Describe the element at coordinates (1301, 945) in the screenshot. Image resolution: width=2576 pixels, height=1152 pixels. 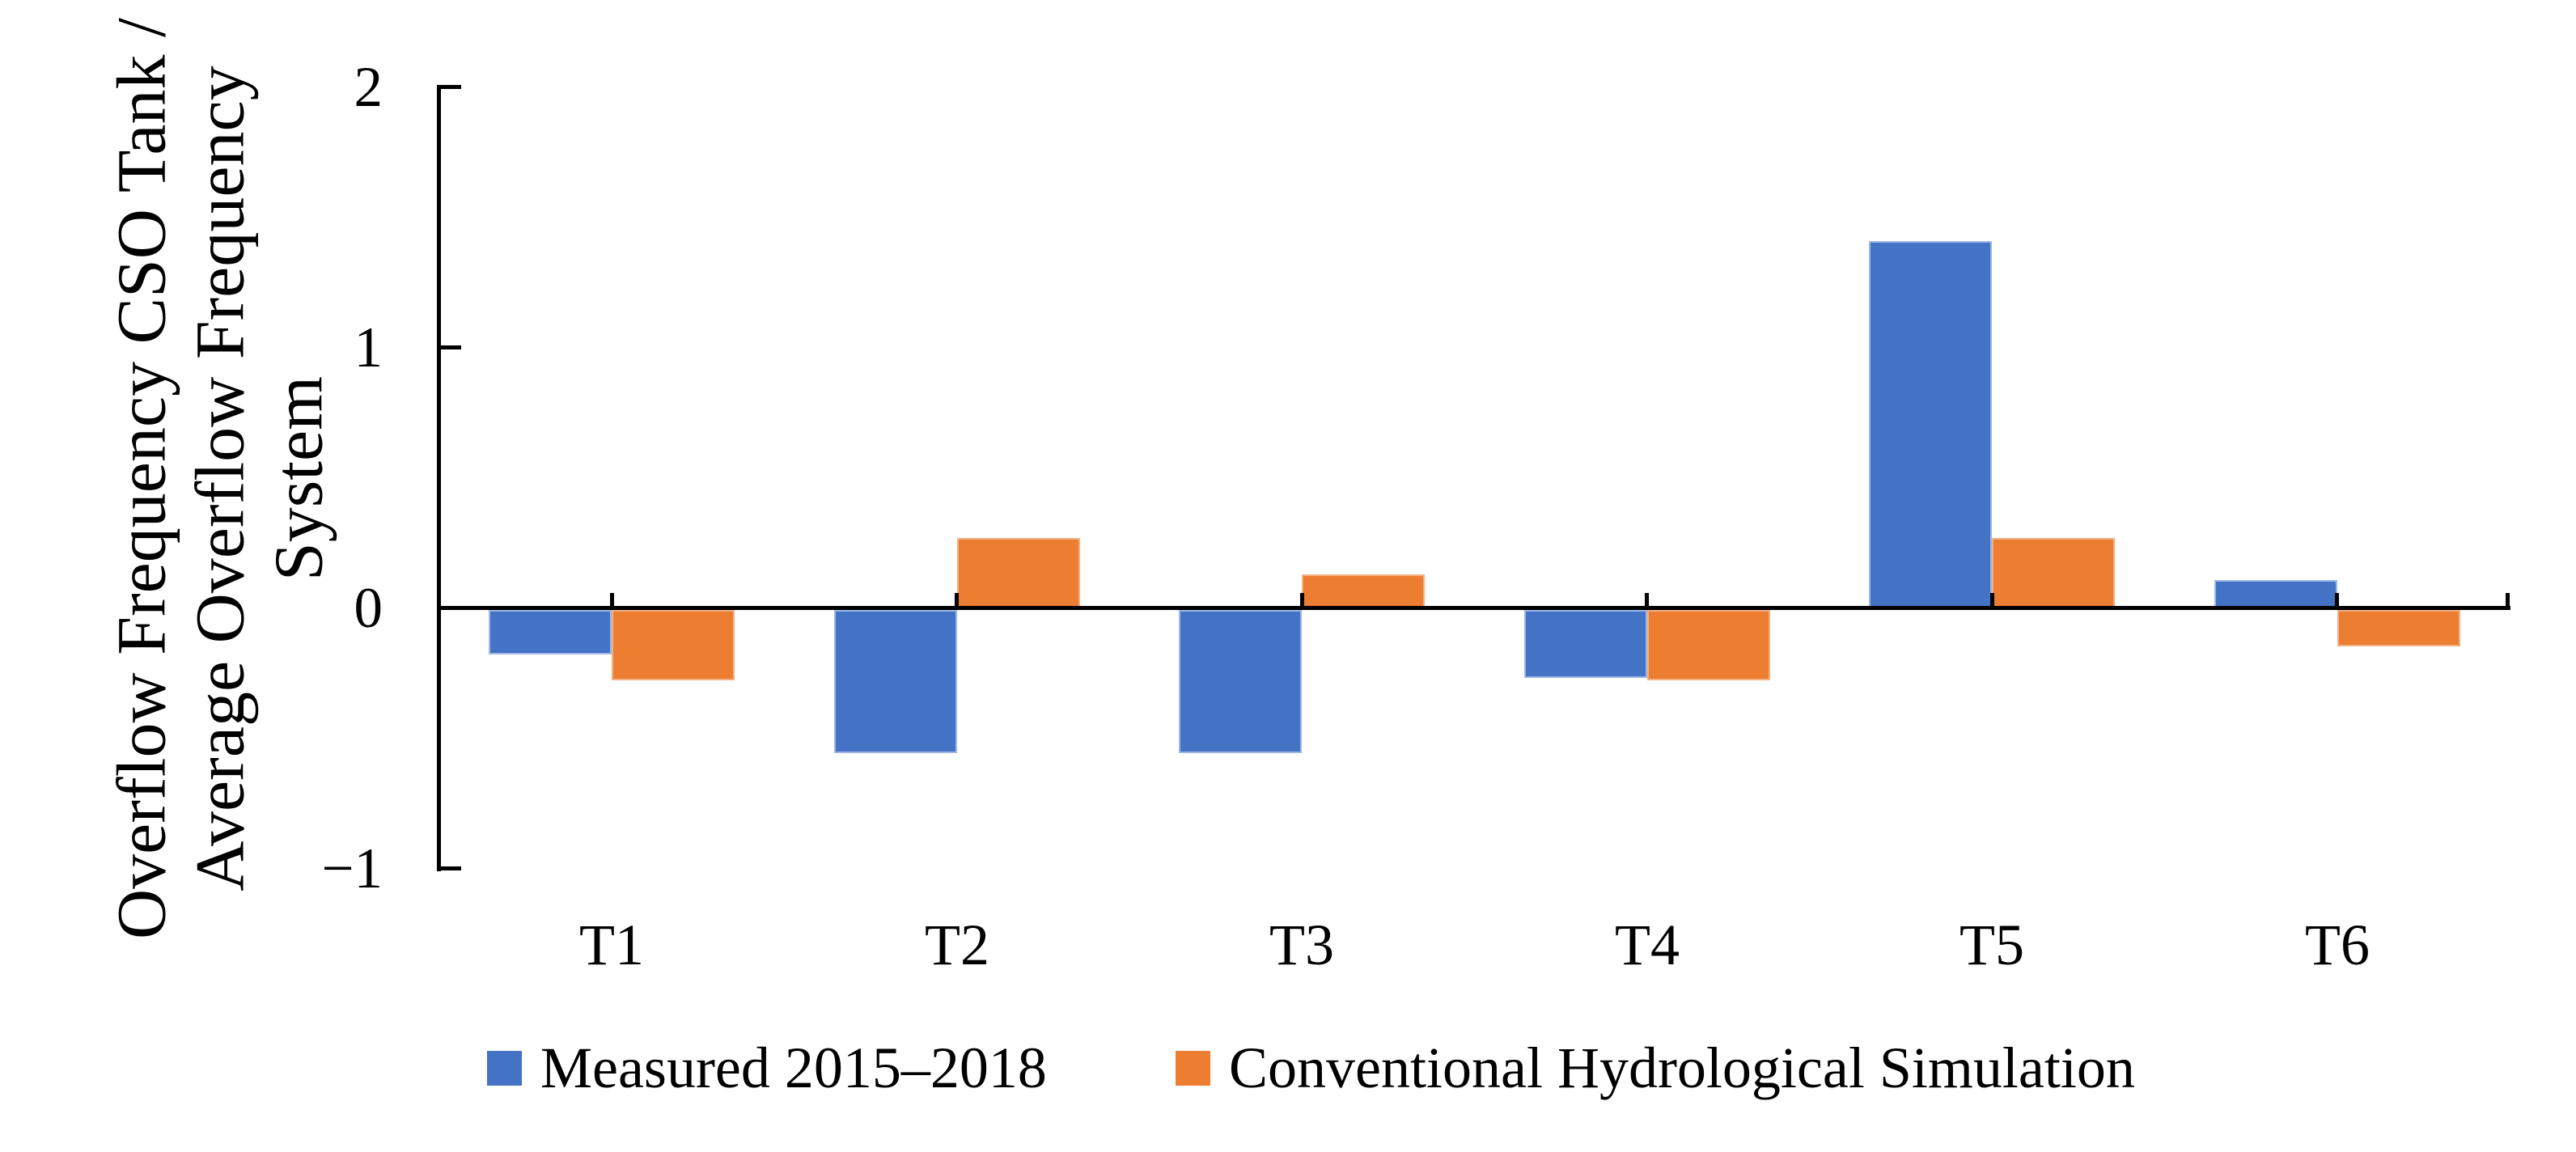
I see `x-axis-label-t3: T3` at that location.